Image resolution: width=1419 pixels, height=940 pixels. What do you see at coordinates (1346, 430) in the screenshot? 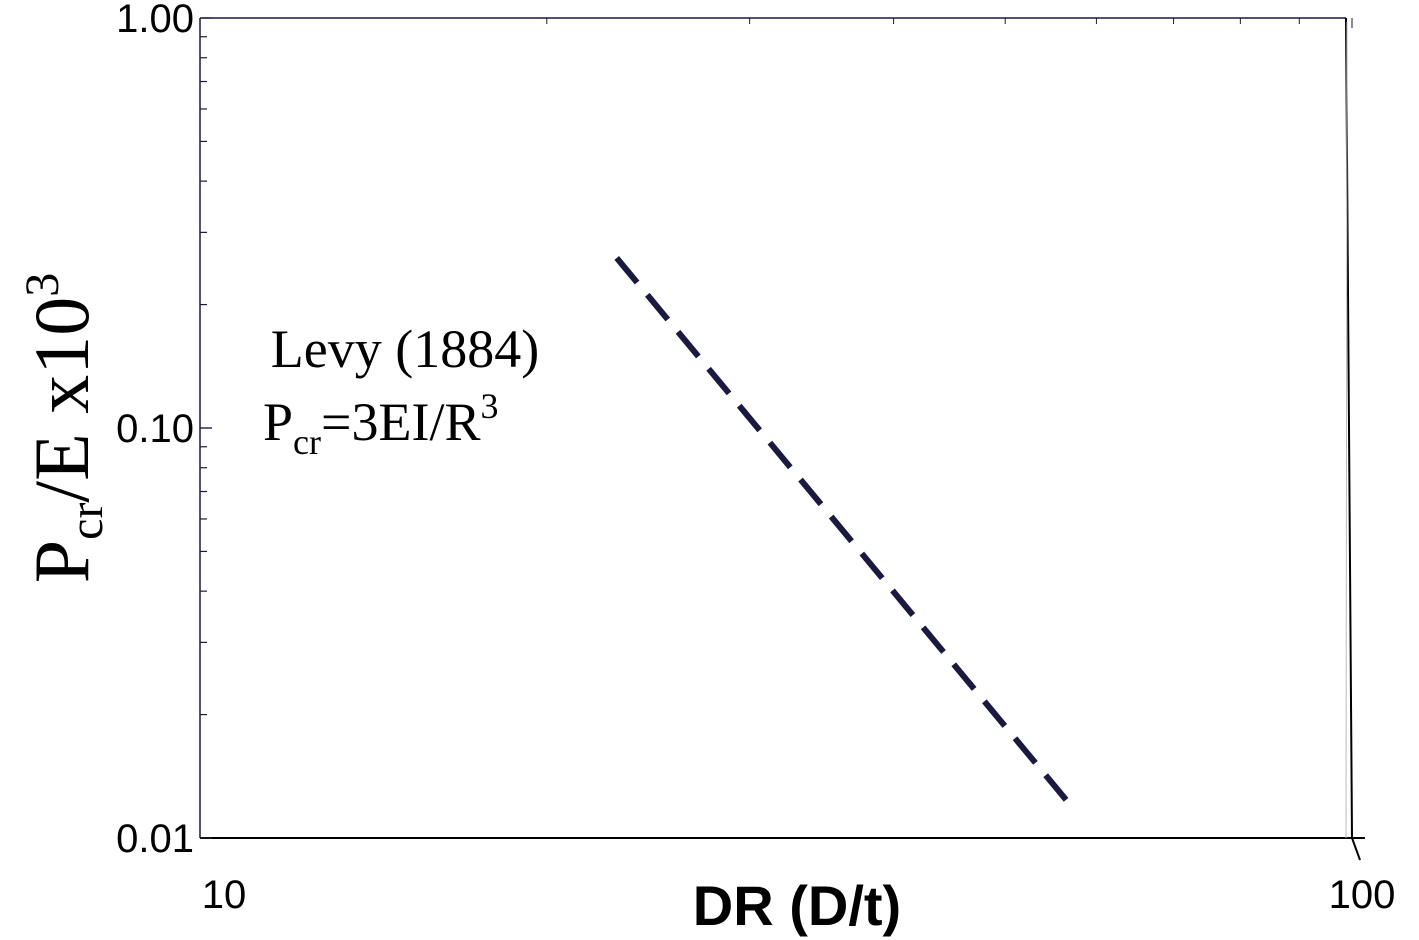
I see `right-frame-shadow` at bounding box center [1346, 430].